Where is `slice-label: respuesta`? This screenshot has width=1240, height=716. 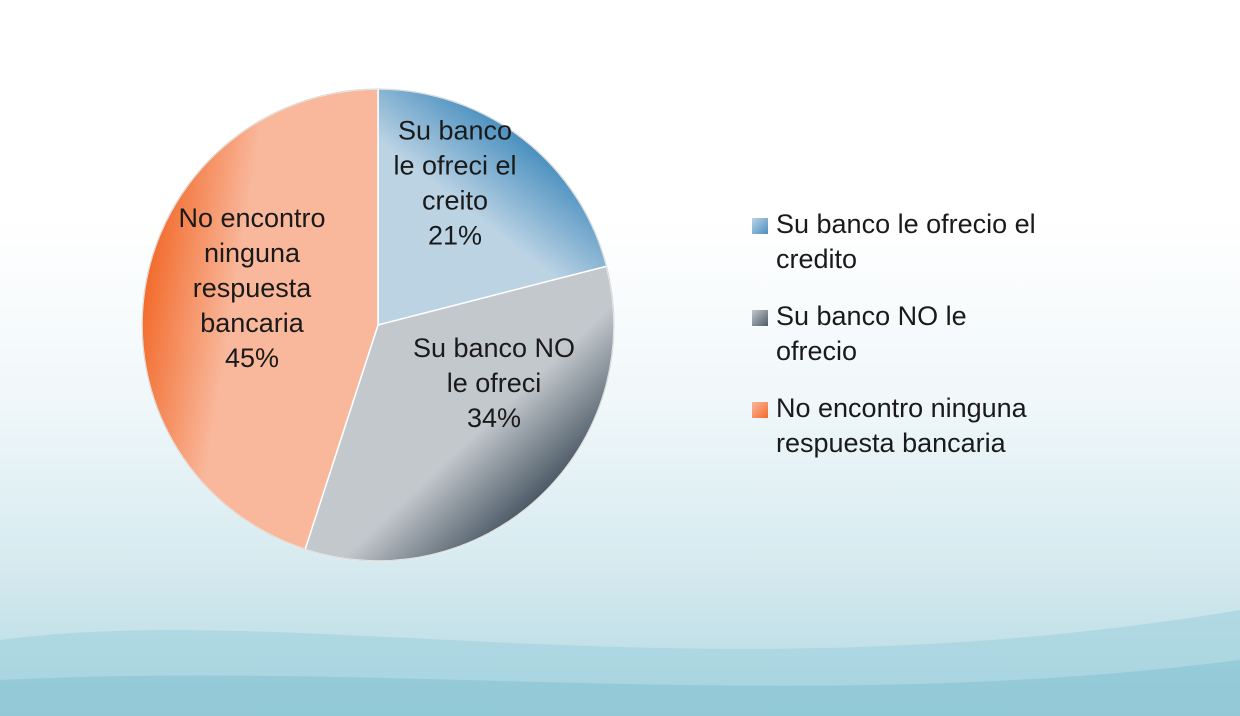 slice-label: respuesta is located at coordinates (253, 288).